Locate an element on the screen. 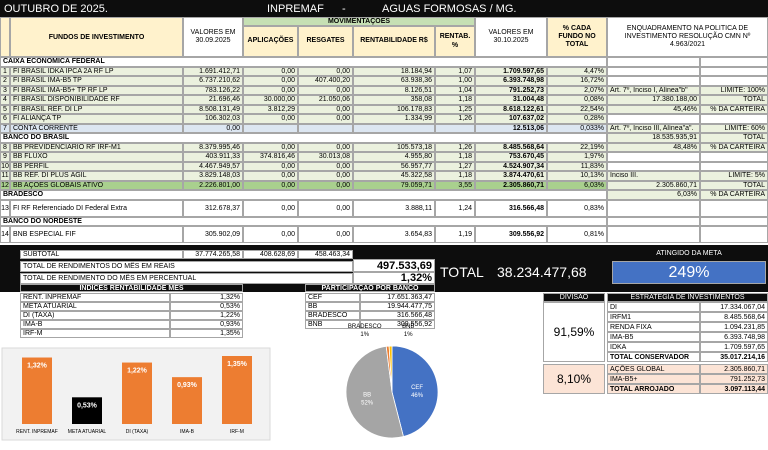 This screenshot has height=450, width=768. table-cell: 18.184,94 is located at coordinates (394, 71).